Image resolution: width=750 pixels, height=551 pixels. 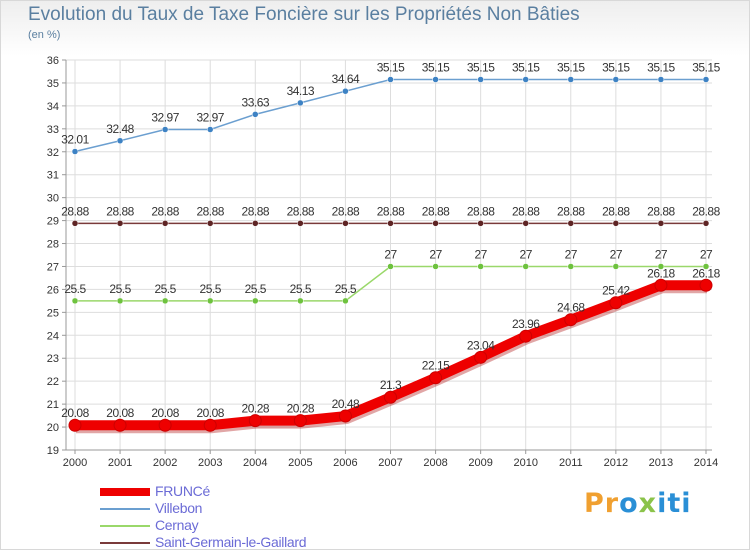 What do you see at coordinates (436, 366) in the screenshot?
I see `data-label-frunc-: 22.15` at bounding box center [436, 366].